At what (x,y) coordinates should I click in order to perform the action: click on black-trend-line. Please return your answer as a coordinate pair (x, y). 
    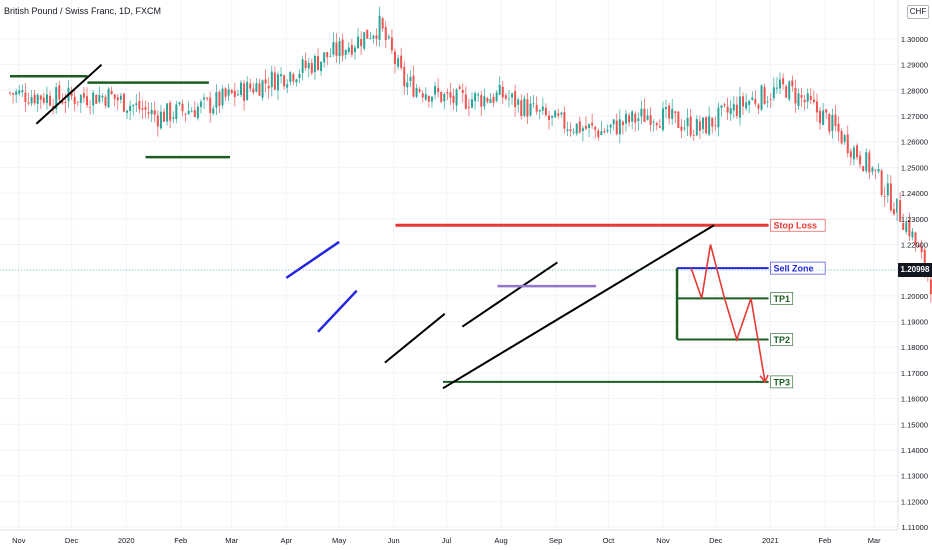
    Looking at the image, I should click on (578, 307).